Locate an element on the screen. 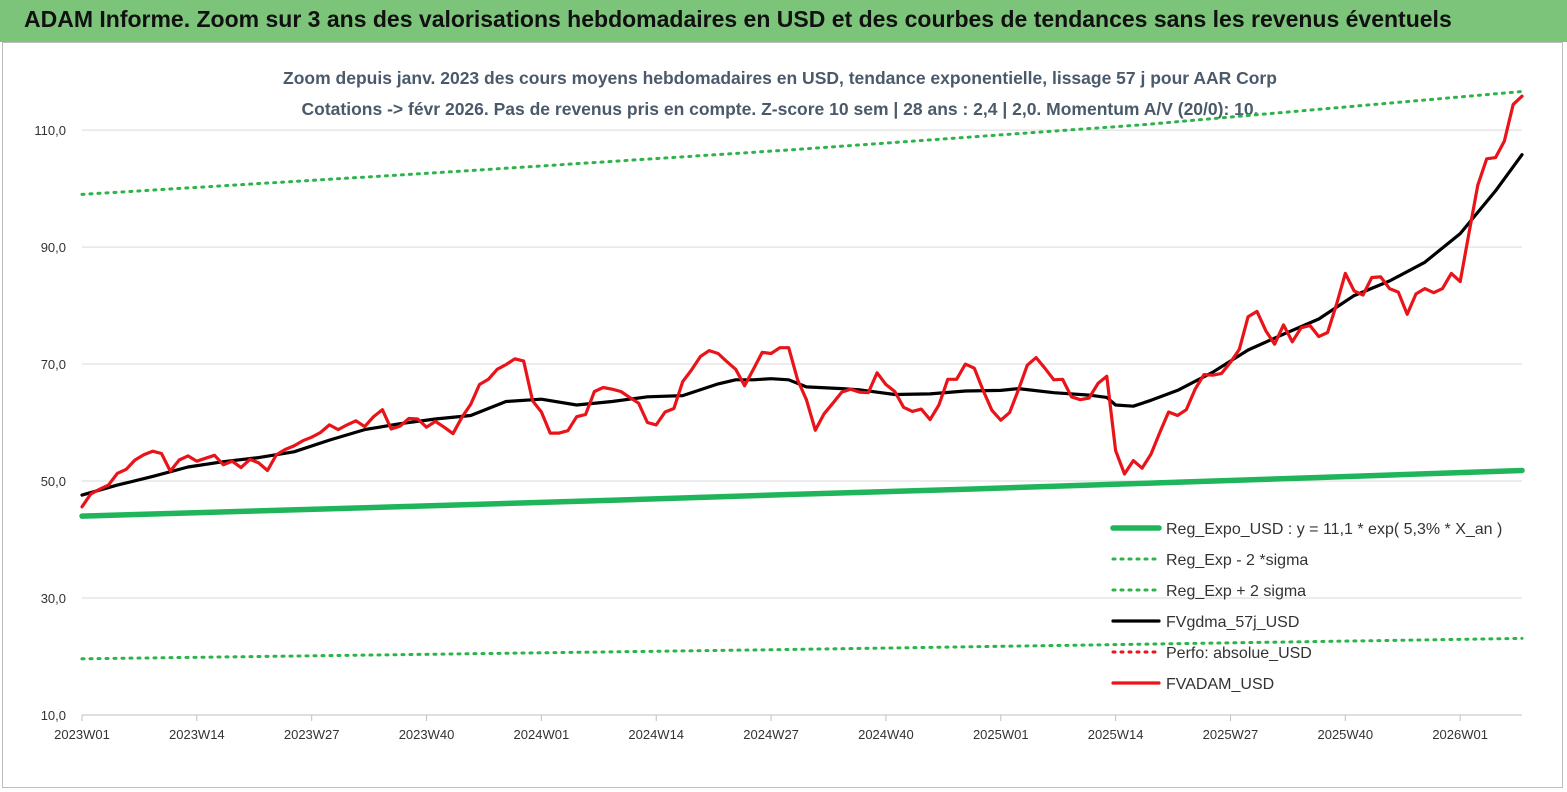 The width and height of the screenshot is (1567, 792). x-tick-label: 2023W27 is located at coordinates (312, 734).